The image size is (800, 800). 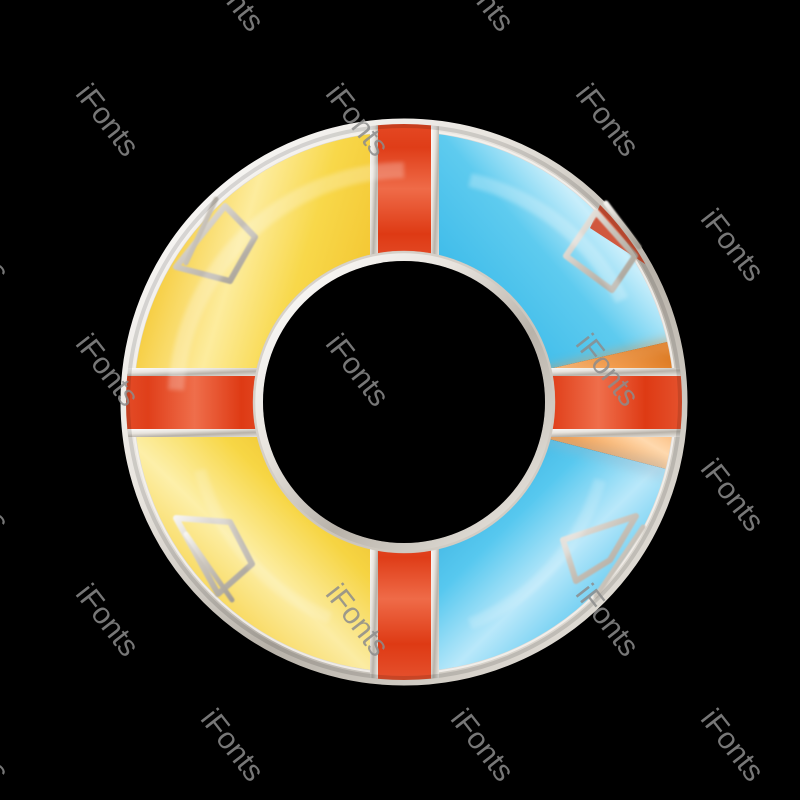 I want to click on band-upper-right-sliver, so click(x=645, y=248).